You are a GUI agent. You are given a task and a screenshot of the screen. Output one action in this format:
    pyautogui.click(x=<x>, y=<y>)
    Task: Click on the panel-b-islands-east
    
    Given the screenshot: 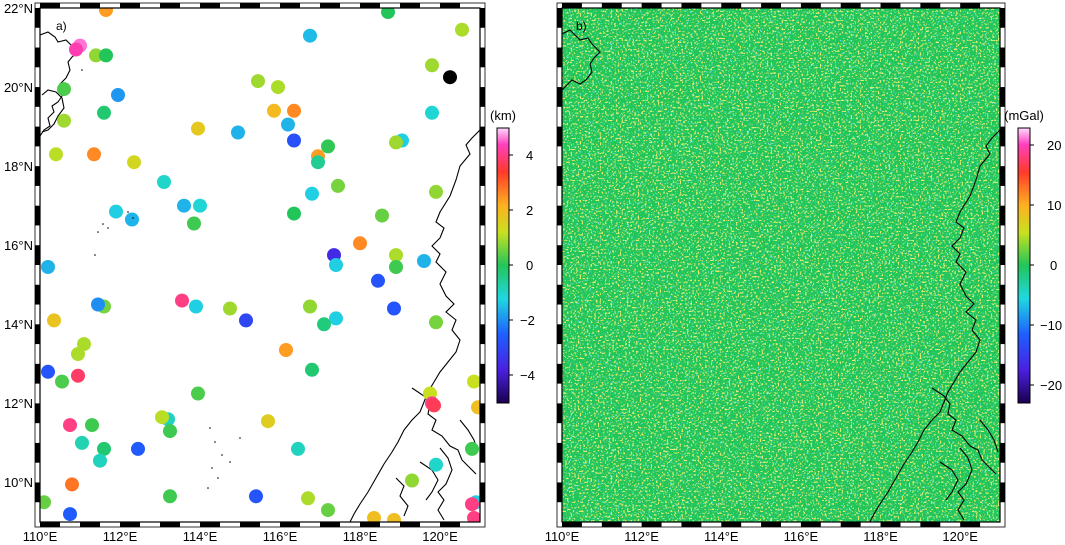 What is the action you would take?
    pyautogui.click(x=965, y=454)
    